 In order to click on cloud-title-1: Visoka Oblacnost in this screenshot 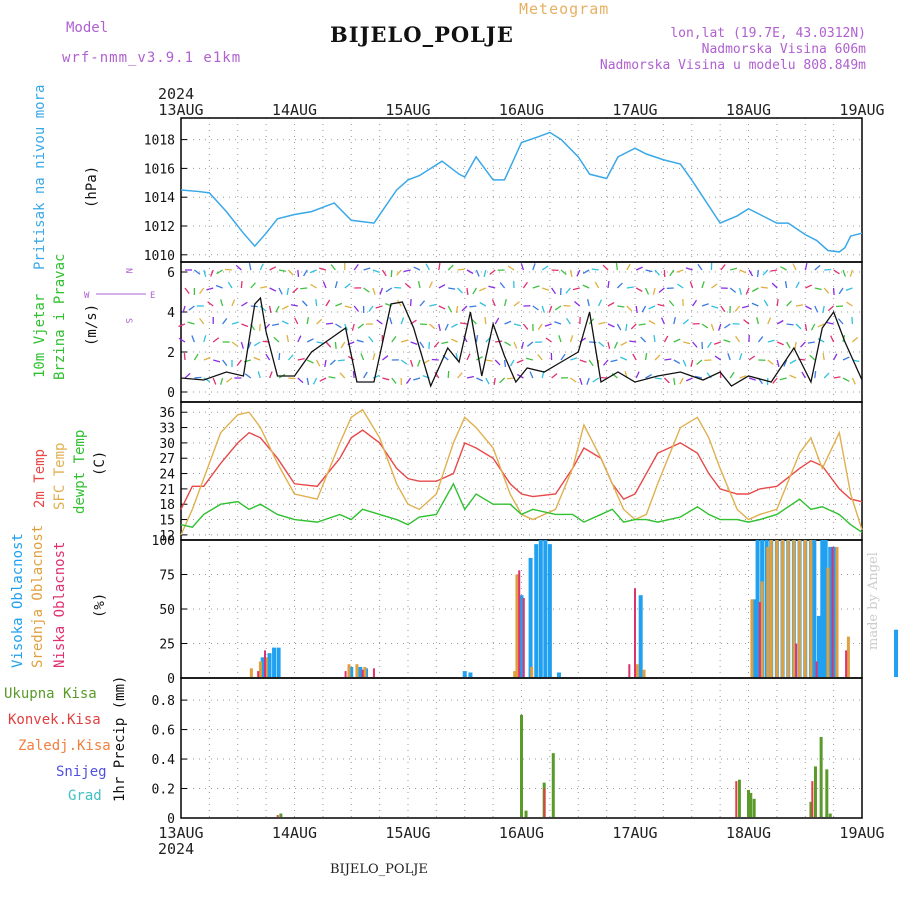, I will do `click(18, 600)`.